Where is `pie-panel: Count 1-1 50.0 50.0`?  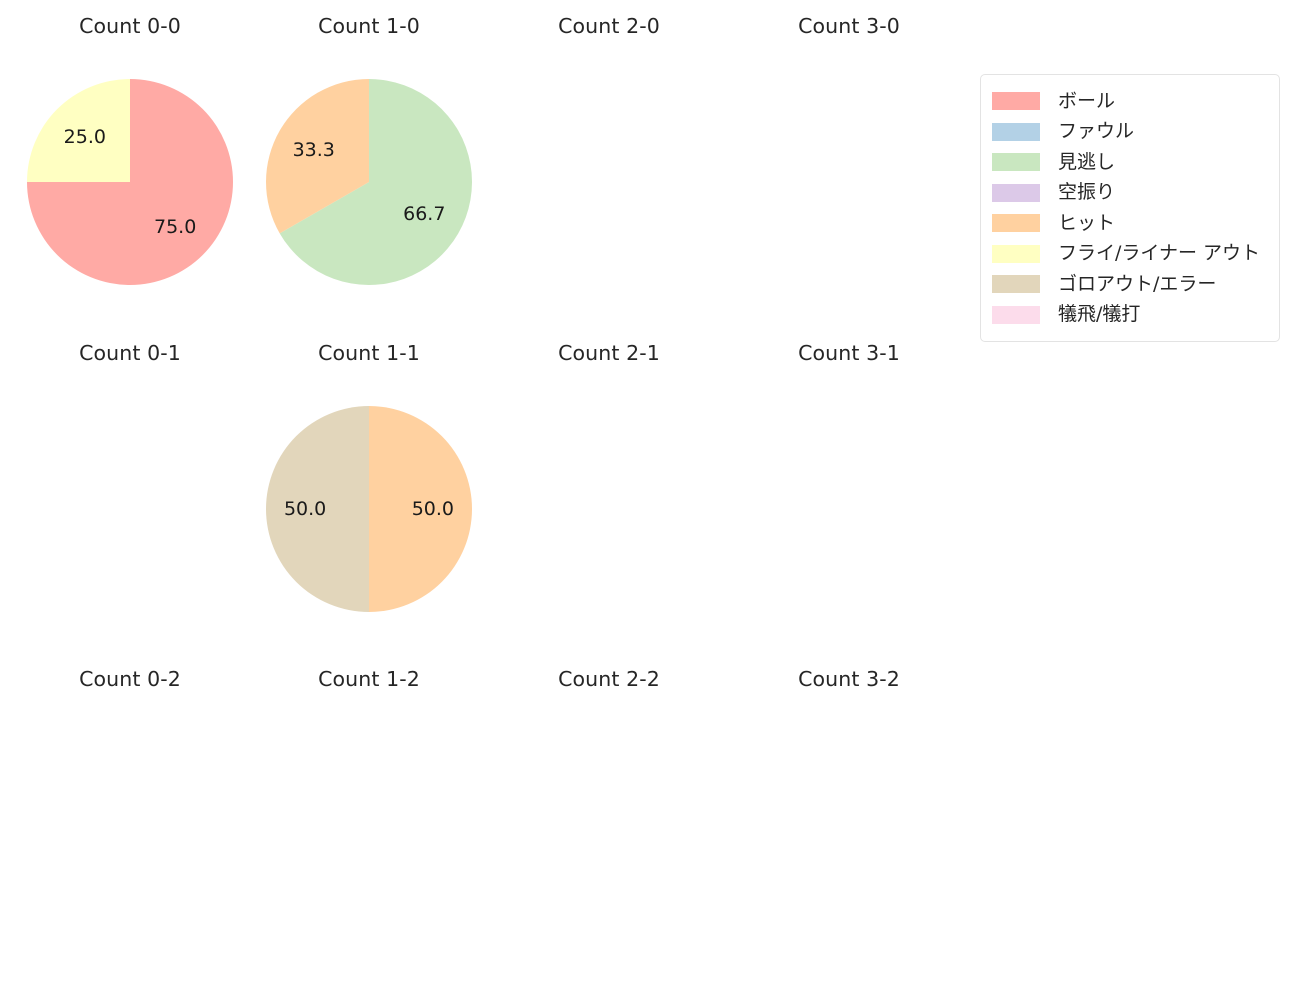 pie-panel: Count 1-1 50.0 50.0 is located at coordinates (369, 490).